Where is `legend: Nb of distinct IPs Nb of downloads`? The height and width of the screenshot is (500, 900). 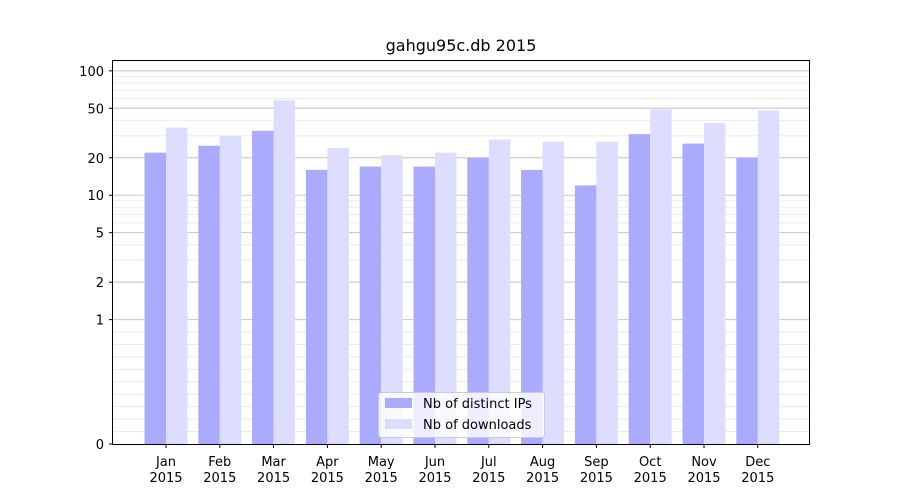 legend: Nb of distinct IPs Nb of downloads is located at coordinates (461, 415).